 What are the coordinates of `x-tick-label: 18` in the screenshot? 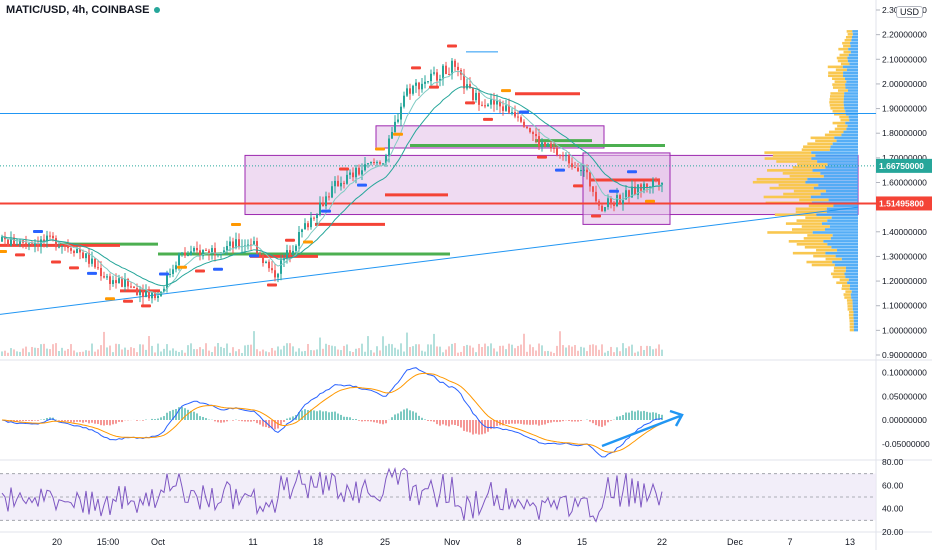 It's located at (318, 542).